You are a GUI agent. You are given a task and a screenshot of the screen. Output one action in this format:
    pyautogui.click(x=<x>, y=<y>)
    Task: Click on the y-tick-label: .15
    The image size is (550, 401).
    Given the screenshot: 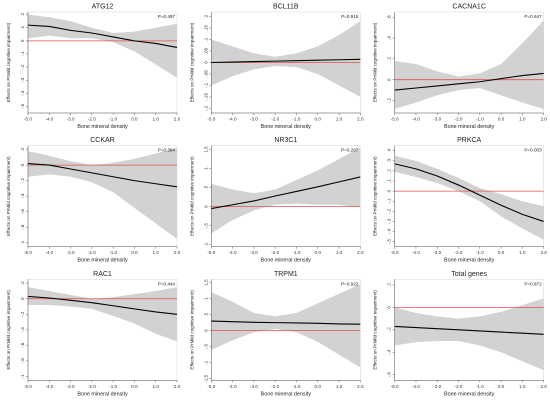 What is the action you would take?
    pyautogui.click(x=205, y=27)
    